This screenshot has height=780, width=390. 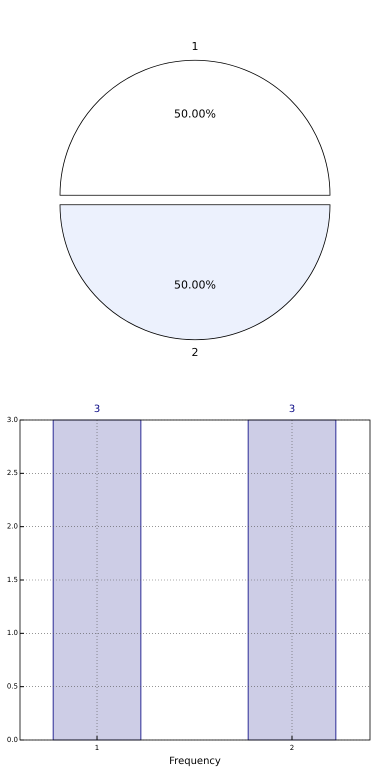 I want to click on slice-label: 2, so click(x=195, y=353).